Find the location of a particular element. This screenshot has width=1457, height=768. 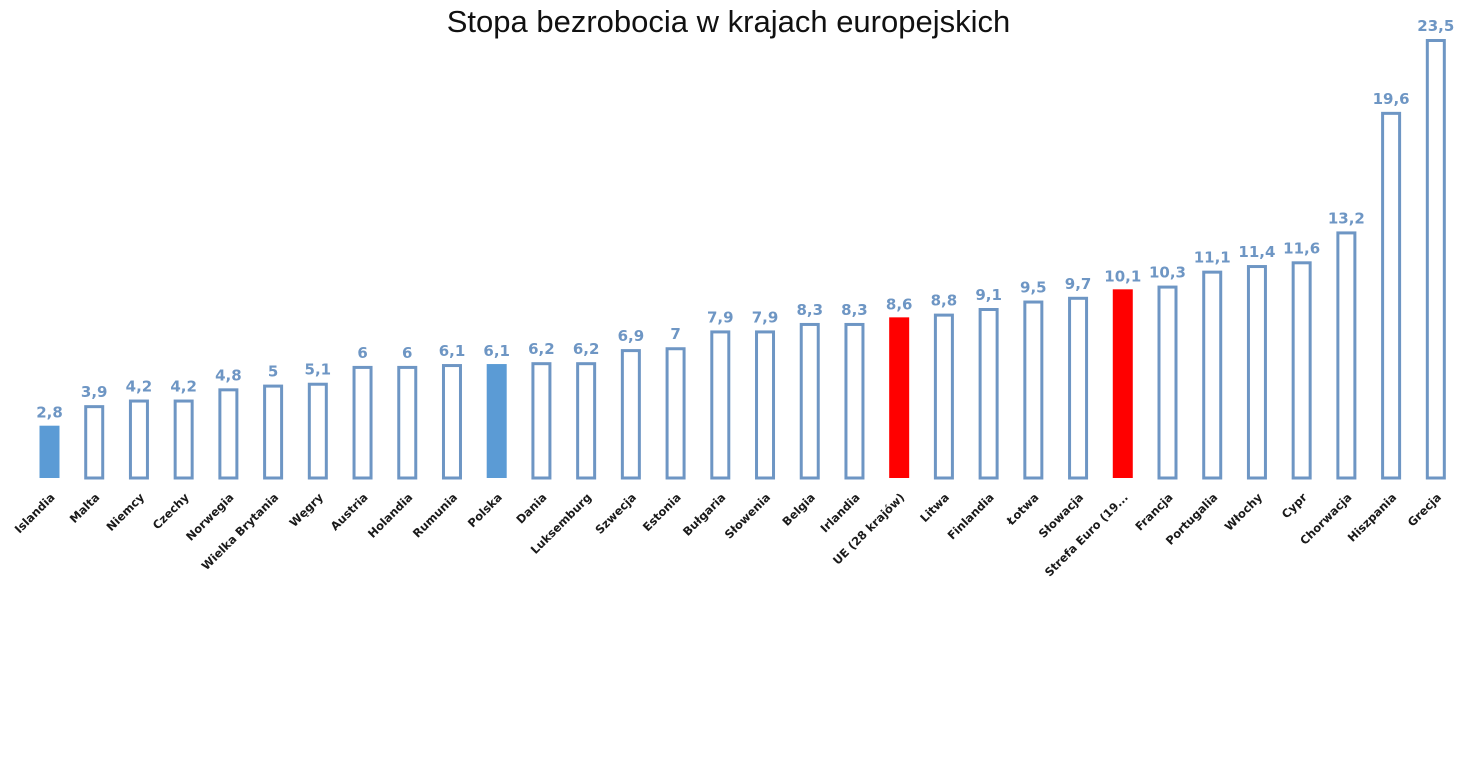

value-label: 5 is located at coordinates (273, 372).